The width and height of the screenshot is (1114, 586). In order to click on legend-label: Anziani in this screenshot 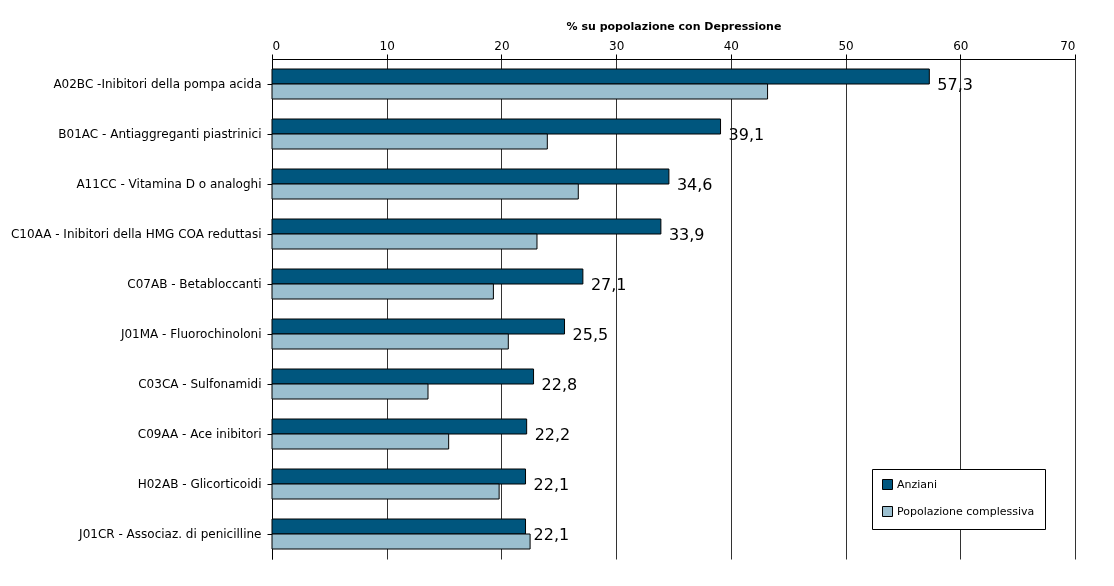, I will do `click(917, 484)`.